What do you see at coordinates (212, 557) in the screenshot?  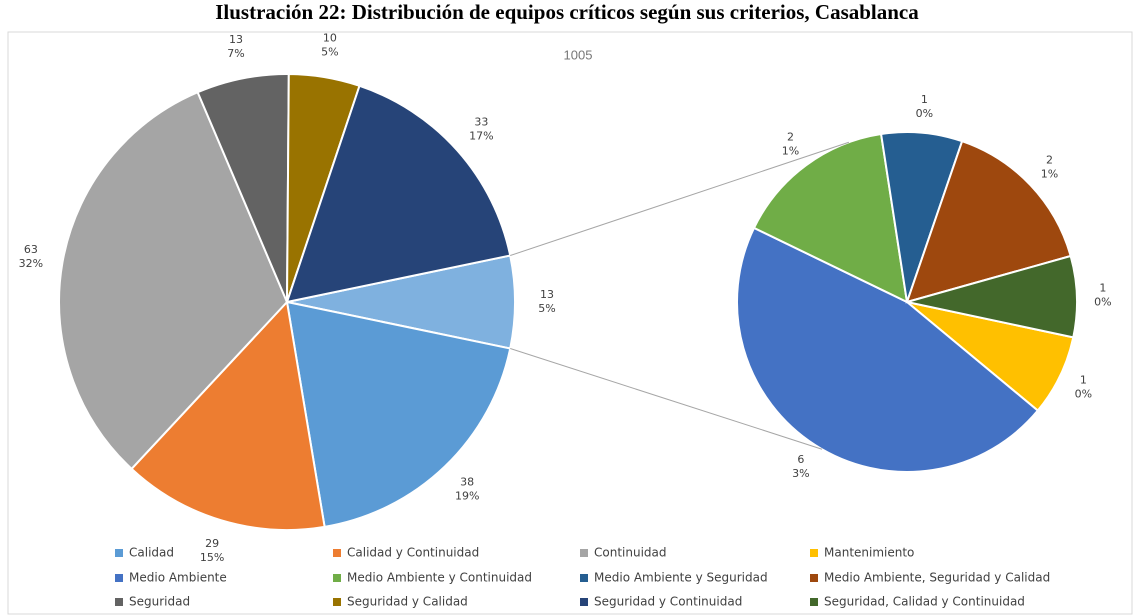 I see `data-label-percent: 15%` at bounding box center [212, 557].